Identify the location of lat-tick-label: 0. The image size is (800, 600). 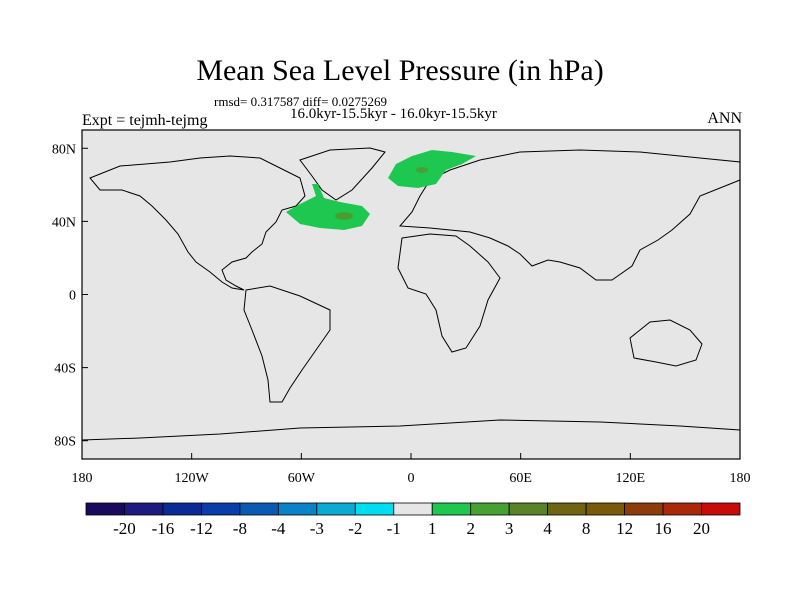
(72, 296).